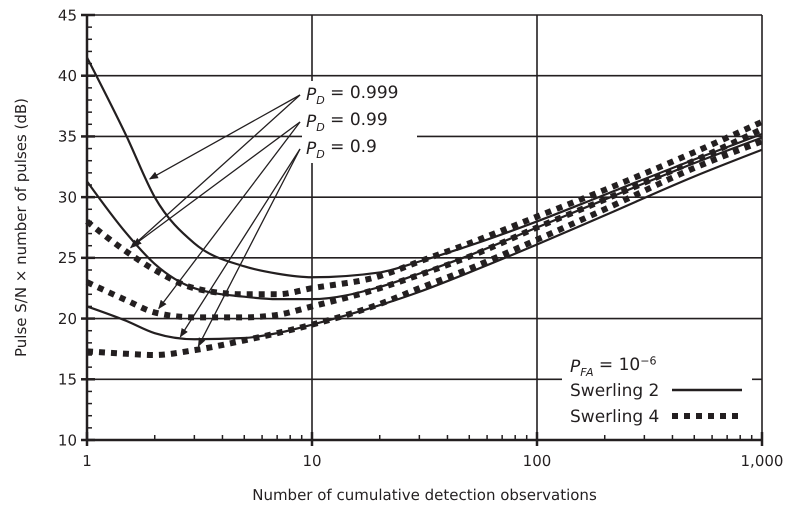 The image size is (790, 516). What do you see at coordinates (613, 366) in the screenshot?
I see `legend-title: P$_{FA}$ = 10$^{−6}$` at bounding box center [613, 366].